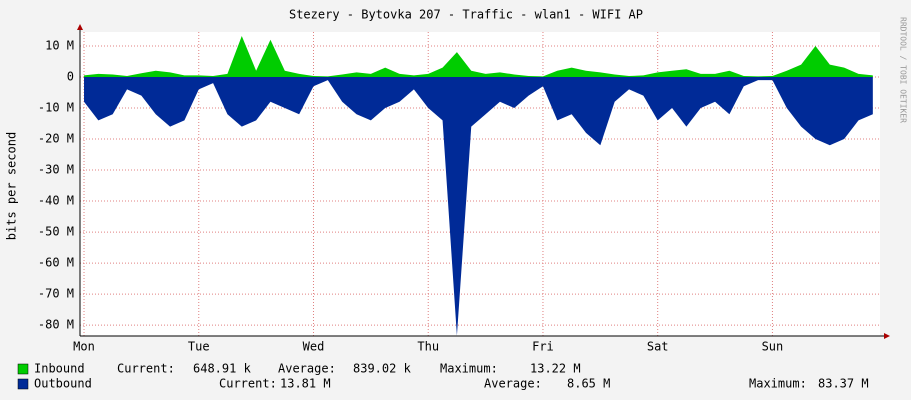 This screenshot has width=911, height=400. What do you see at coordinates (56, 294) in the screenshot?
I see `y-tick-label: -70 M` at bounding box center [56, 294].